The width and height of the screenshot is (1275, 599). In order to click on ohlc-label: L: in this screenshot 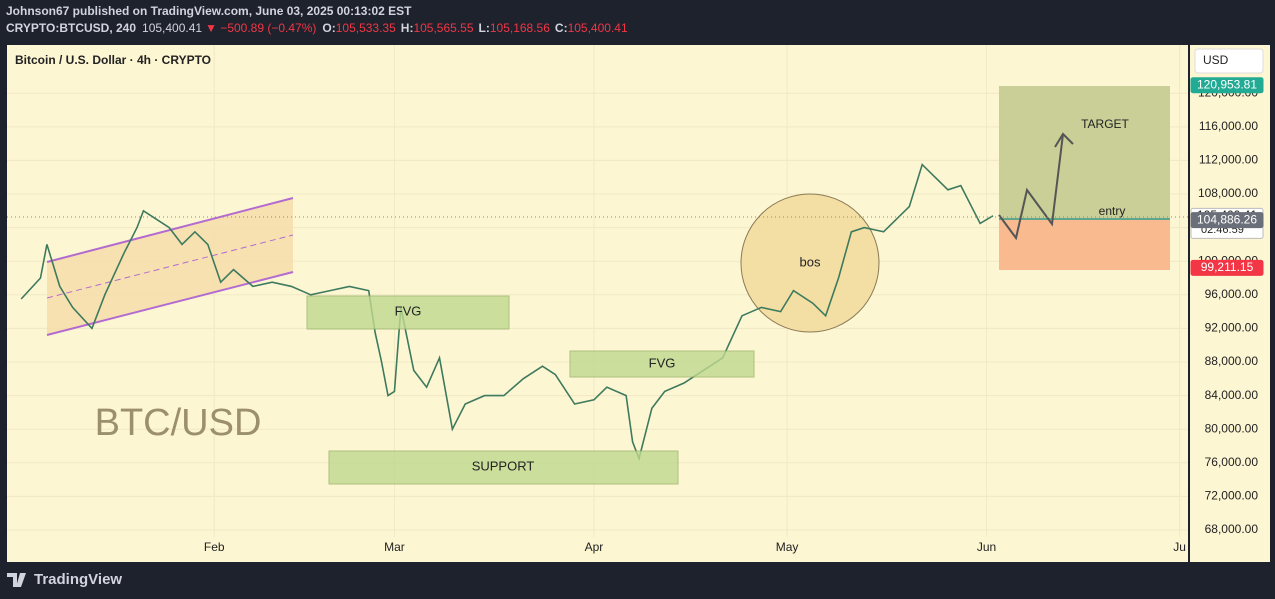, I will do `click(484, 28)`.